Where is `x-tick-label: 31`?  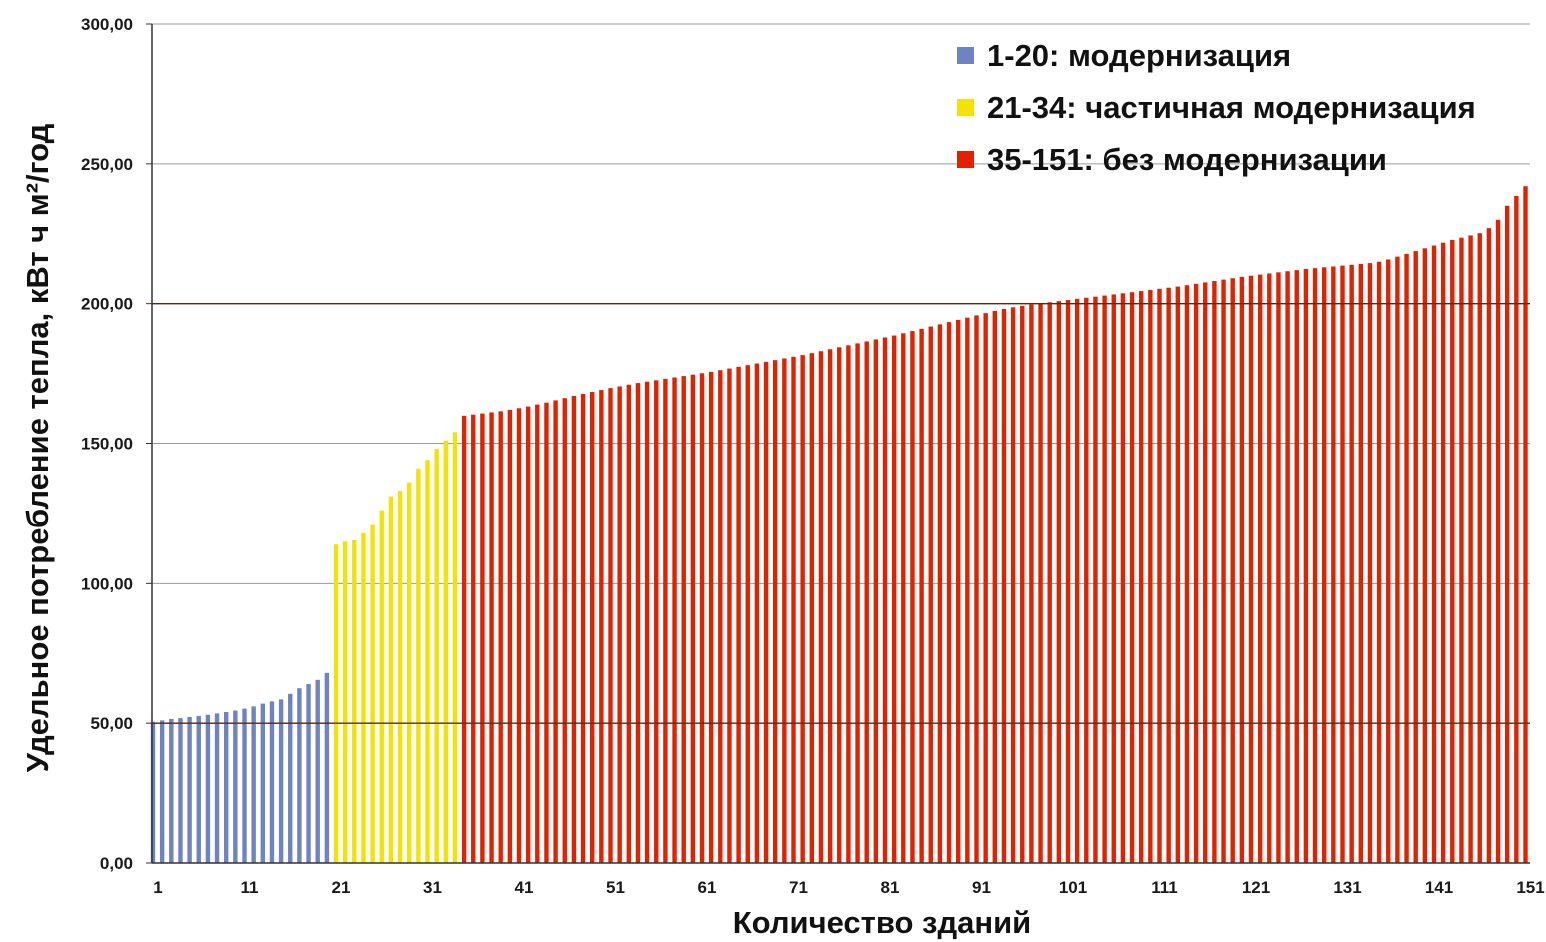
x-tick-label: 31 is located at coordinates (432, 887).